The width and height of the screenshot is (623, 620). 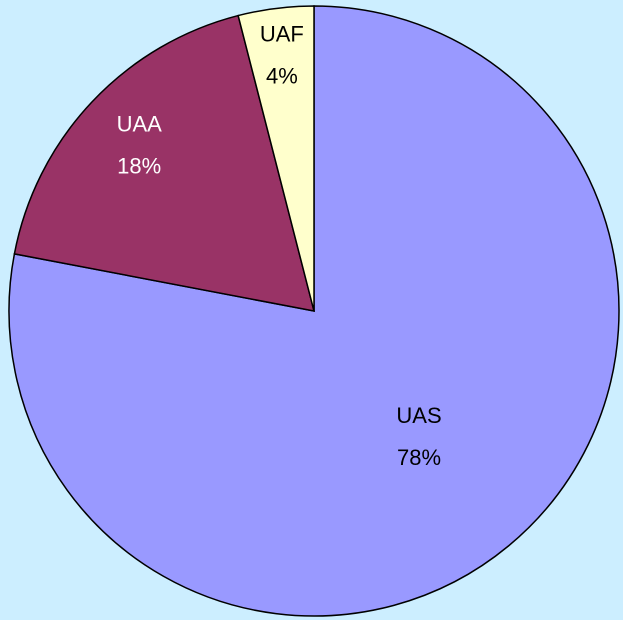 What do you see at coordinates (418, 415) in the screenshot?
I see `slice-label: UAS` at bounding box center [418, 415].